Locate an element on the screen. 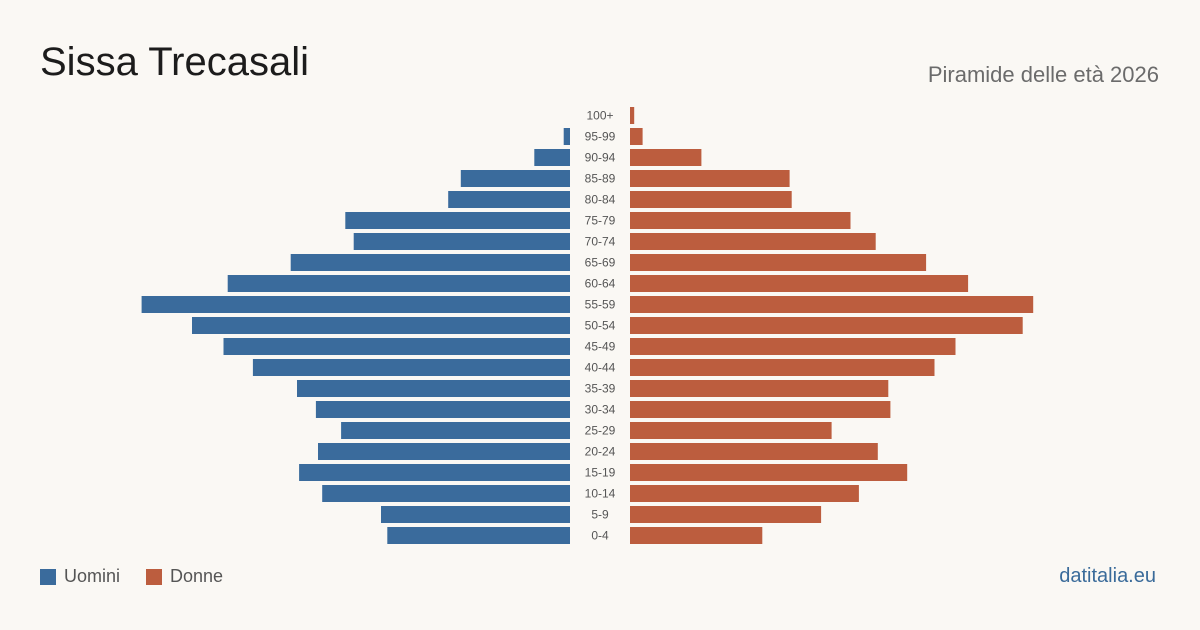 The width and height of the screenshot is (1200, 630). chart-subtitle: Piramide delle età 2026 is located at coordinates (1043, 74).